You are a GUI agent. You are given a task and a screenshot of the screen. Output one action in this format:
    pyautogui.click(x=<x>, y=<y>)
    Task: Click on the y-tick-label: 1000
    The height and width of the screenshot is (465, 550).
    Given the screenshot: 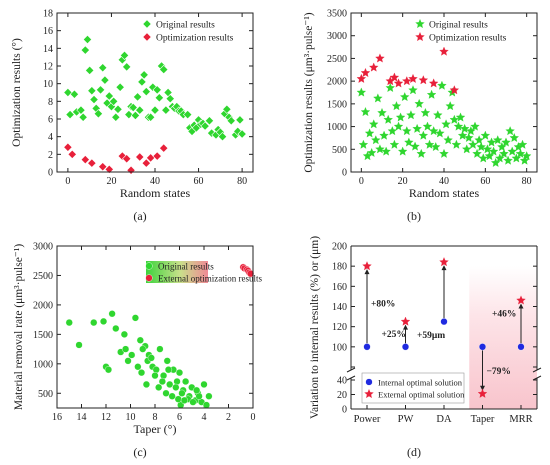 What is the action you would take?
    pyautogui.click(x=337, y=127)
    